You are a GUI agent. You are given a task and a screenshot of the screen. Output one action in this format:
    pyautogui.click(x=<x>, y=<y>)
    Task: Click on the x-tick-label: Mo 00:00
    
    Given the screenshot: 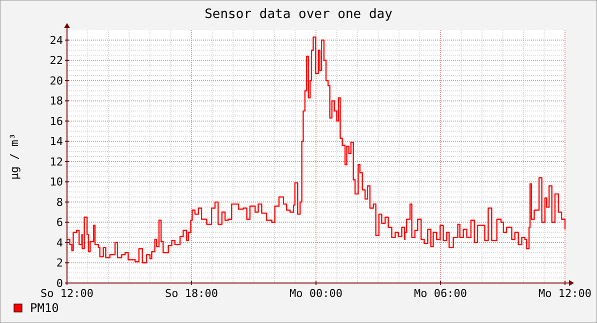 What is the action you would take?
    pyautogui.click(x=316, y=293)
    